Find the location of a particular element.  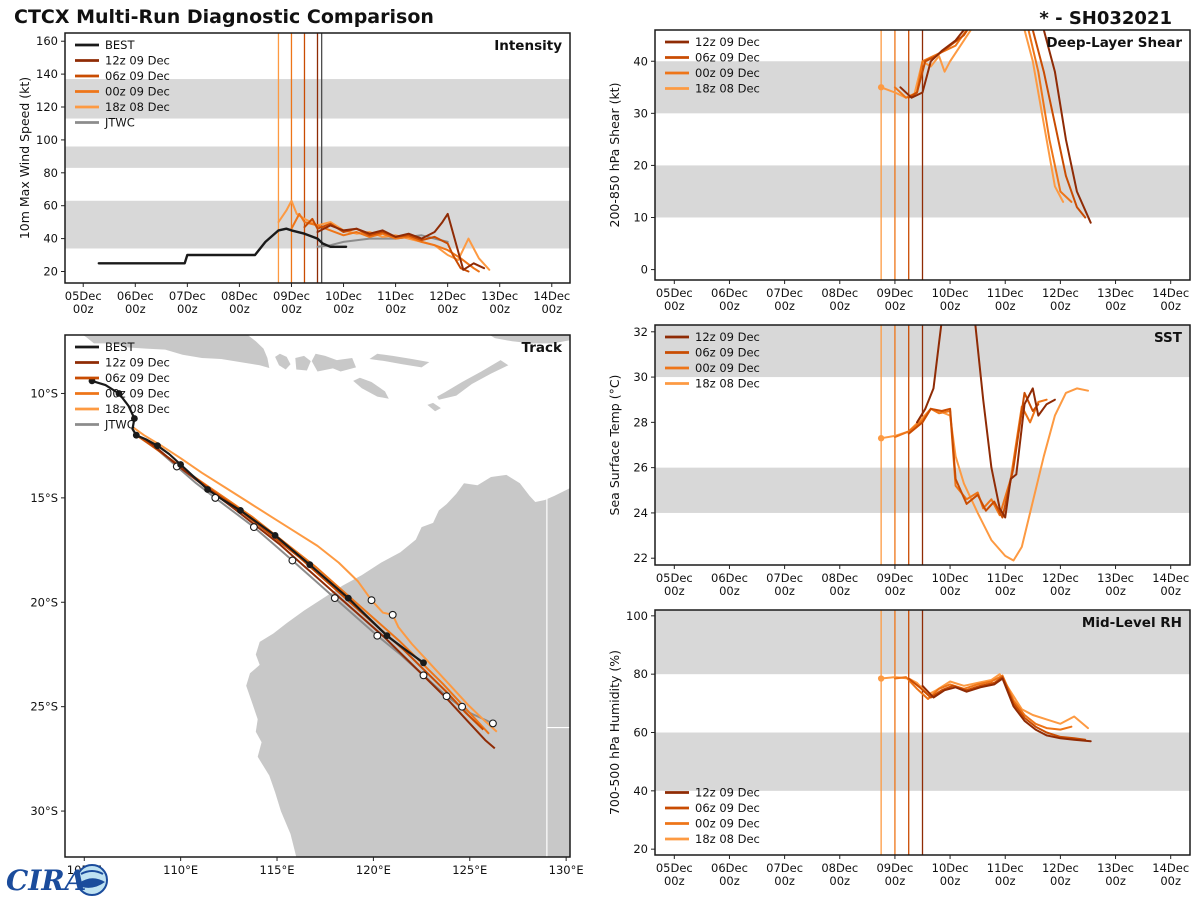

svg-text: 140 is located at coordinates (47, 74).